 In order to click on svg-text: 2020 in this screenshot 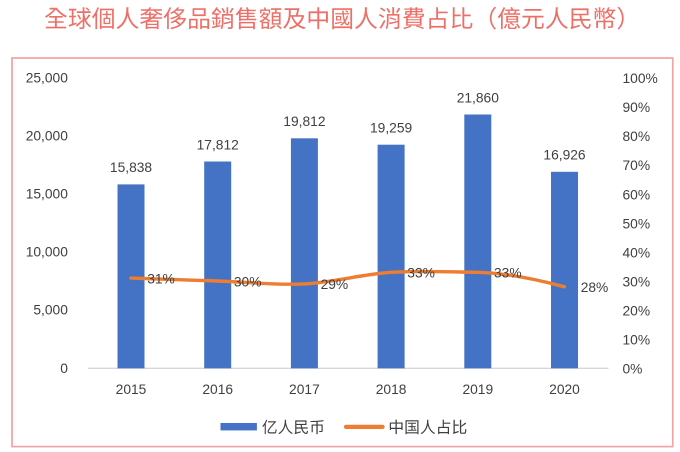, I will do `click(564, 389)`.